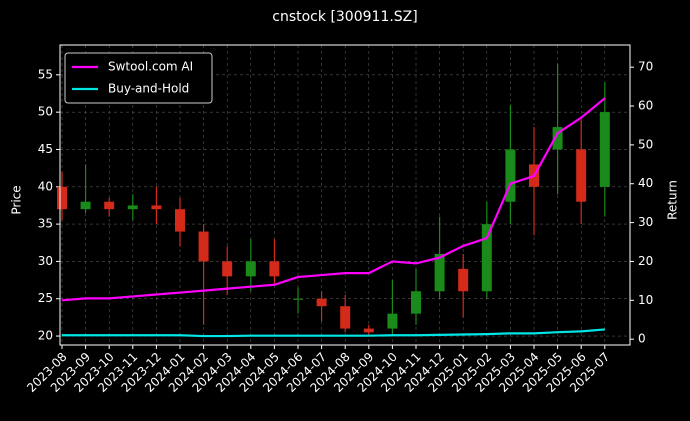 Image resolution: width=690 pixels, height=421 pixels. Describe the element at coordinates (645, 222) in the screenshot. I see `y2-tick-label: 30` at that location.